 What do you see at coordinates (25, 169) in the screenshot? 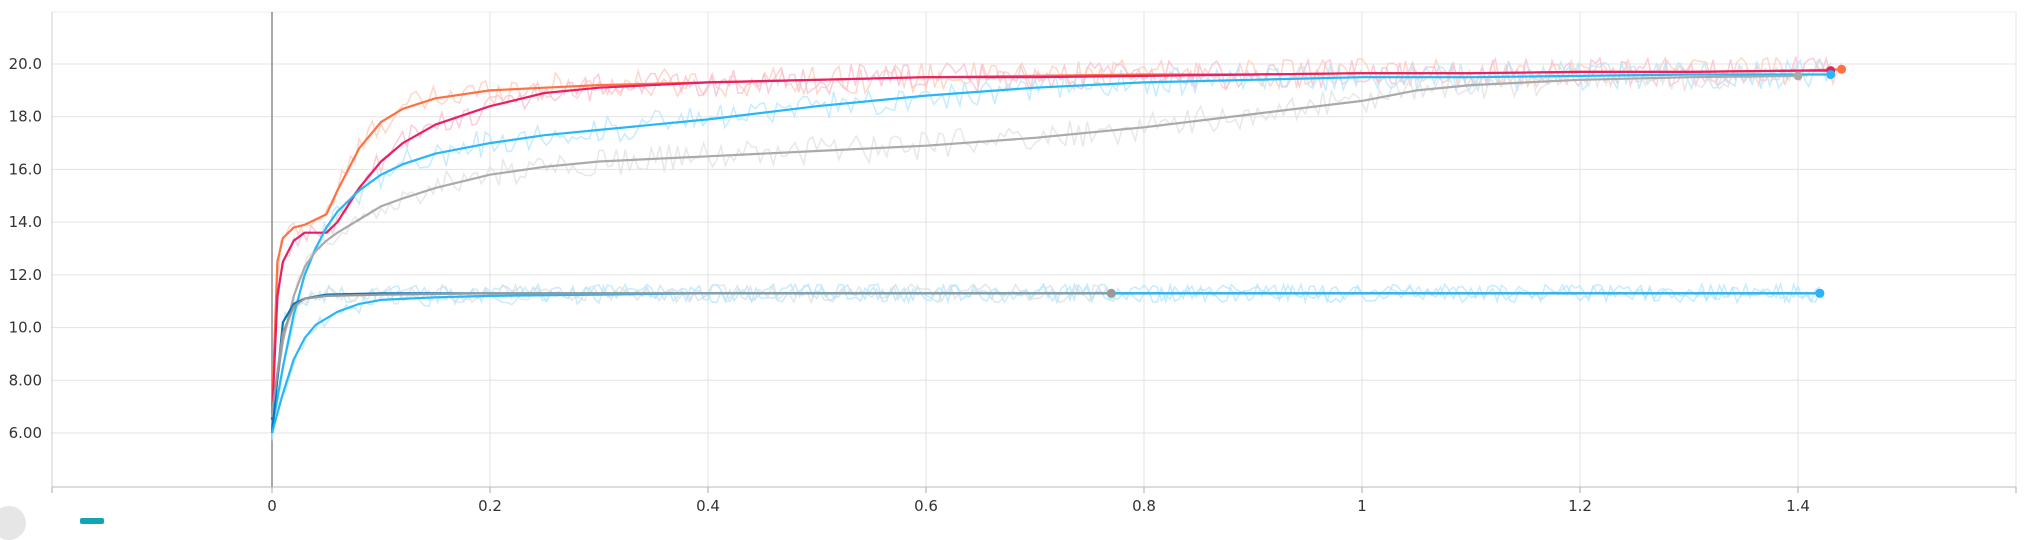
I see `y-tick-label: 16.0` at bounding box center [25, 169].